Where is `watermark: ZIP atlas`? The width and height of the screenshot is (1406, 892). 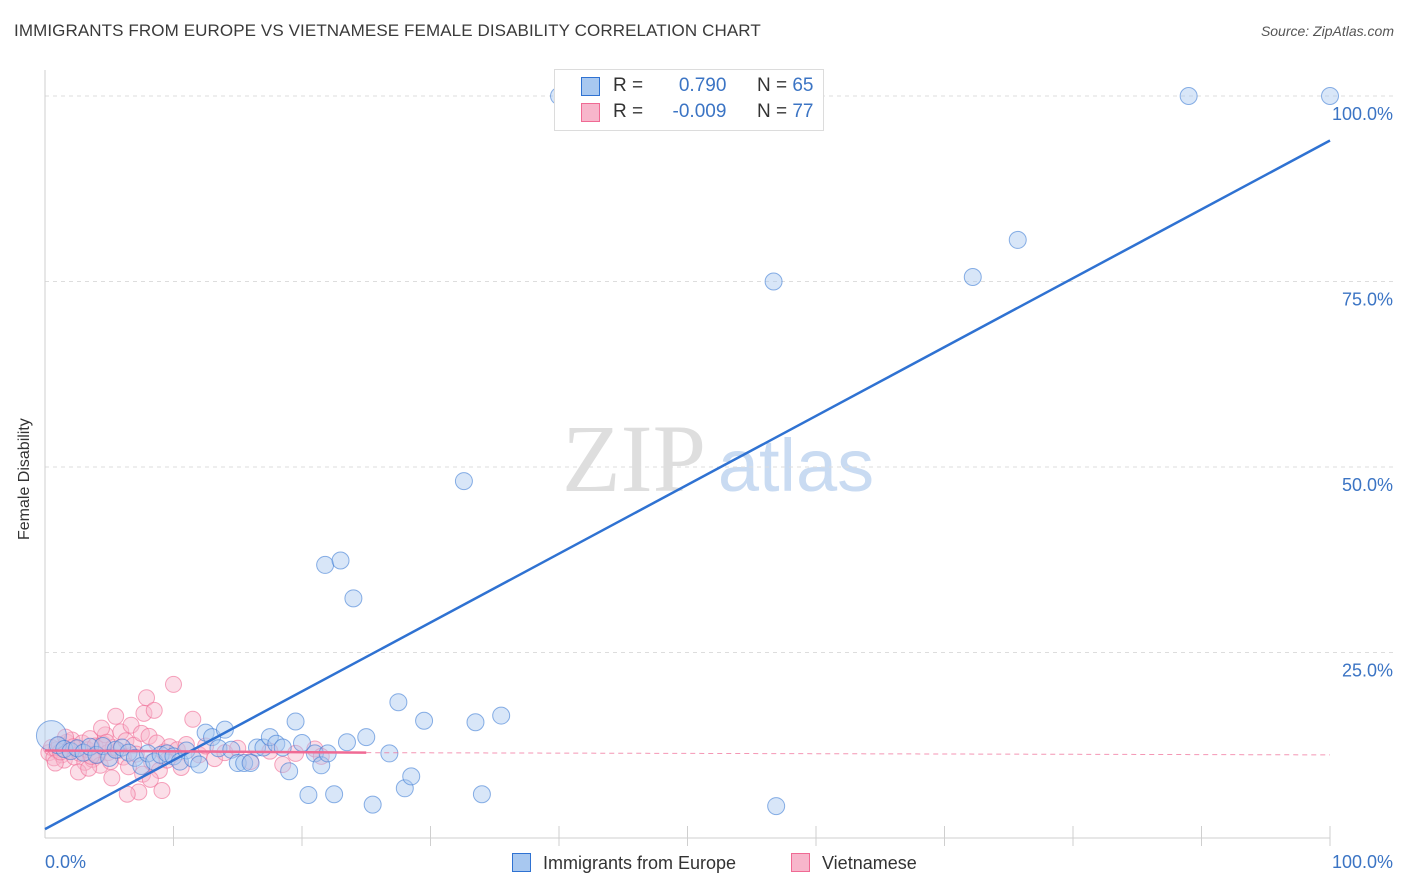
watermark: ZIP atlas is located at coordinates (718, 458).